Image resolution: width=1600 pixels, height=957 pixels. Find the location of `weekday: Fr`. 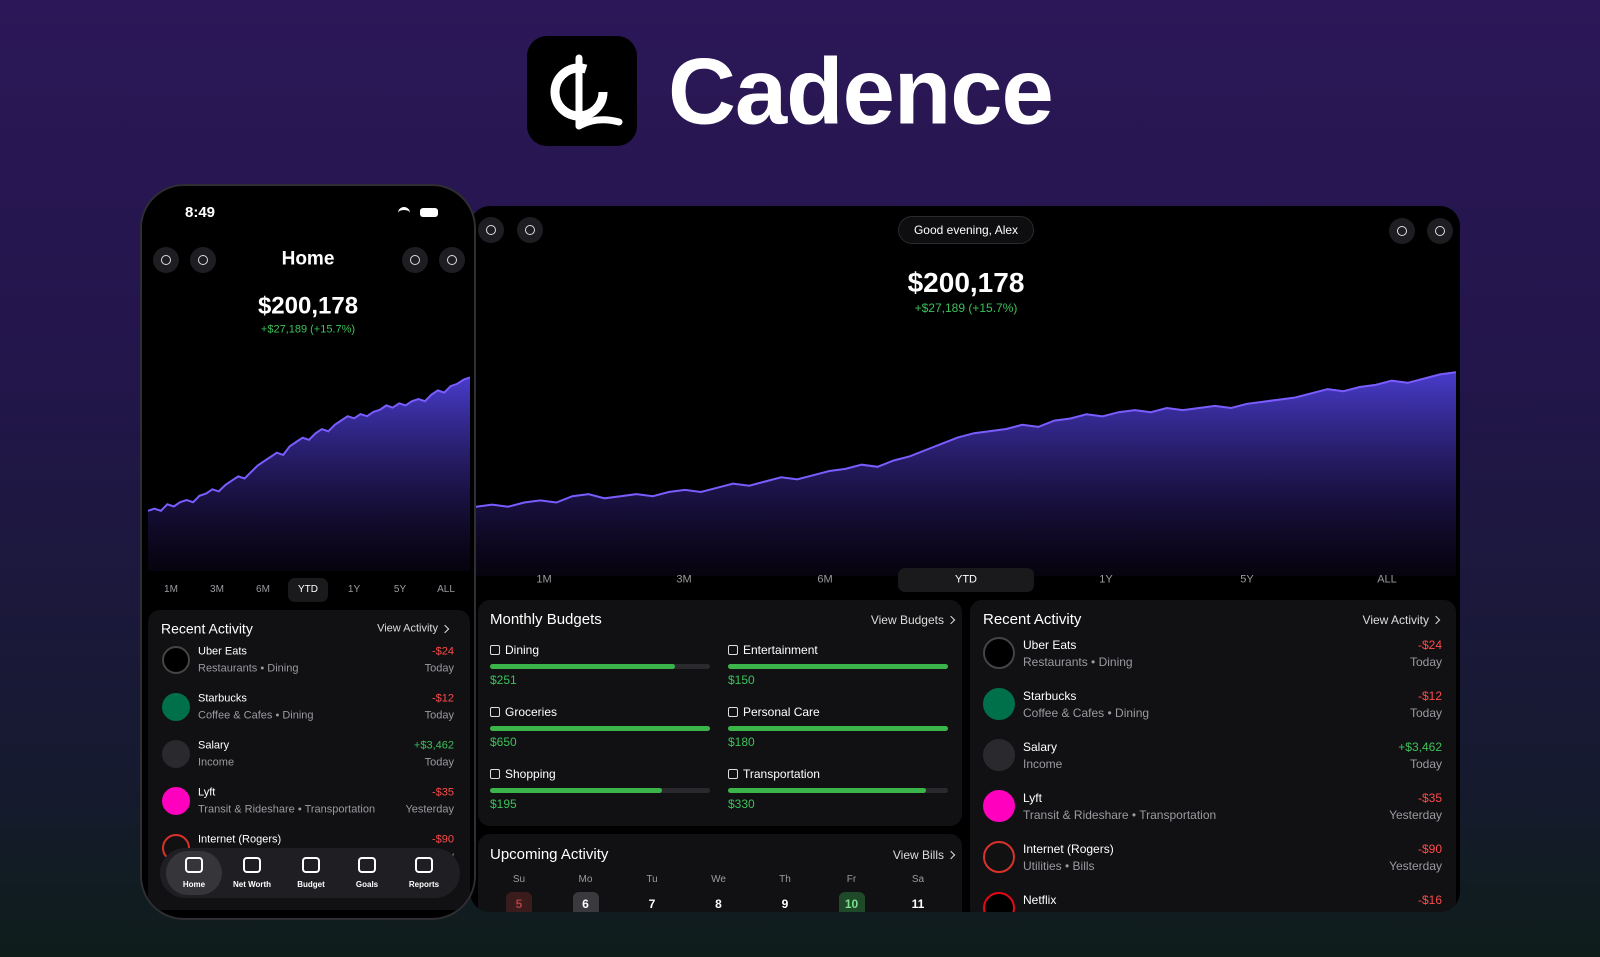

weekday: Fr is located at coordinates (851, 879).